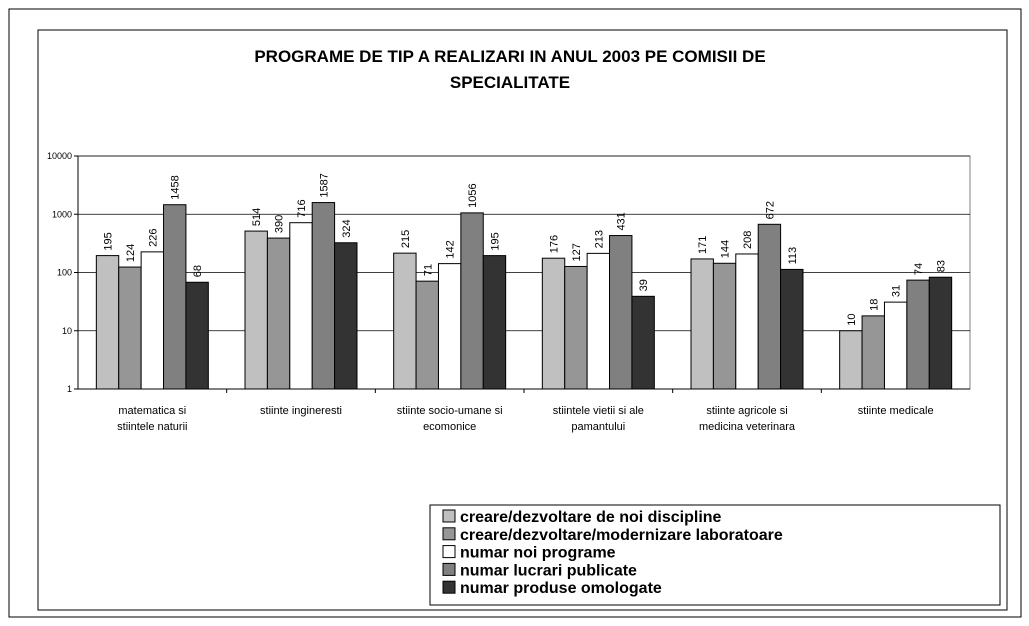 The image size is (1029, 626). I want to click on x-tick-label: ecomonice, so click(449, 427).